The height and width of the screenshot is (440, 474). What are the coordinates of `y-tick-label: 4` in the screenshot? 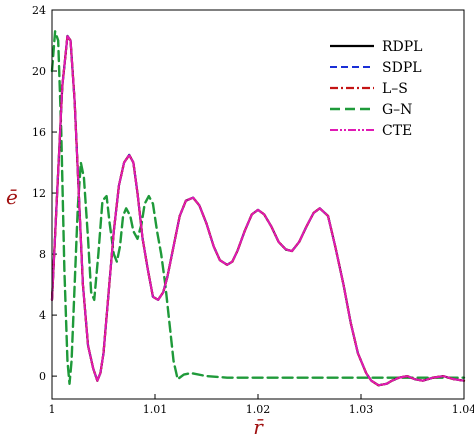 It's located at (42, 315).